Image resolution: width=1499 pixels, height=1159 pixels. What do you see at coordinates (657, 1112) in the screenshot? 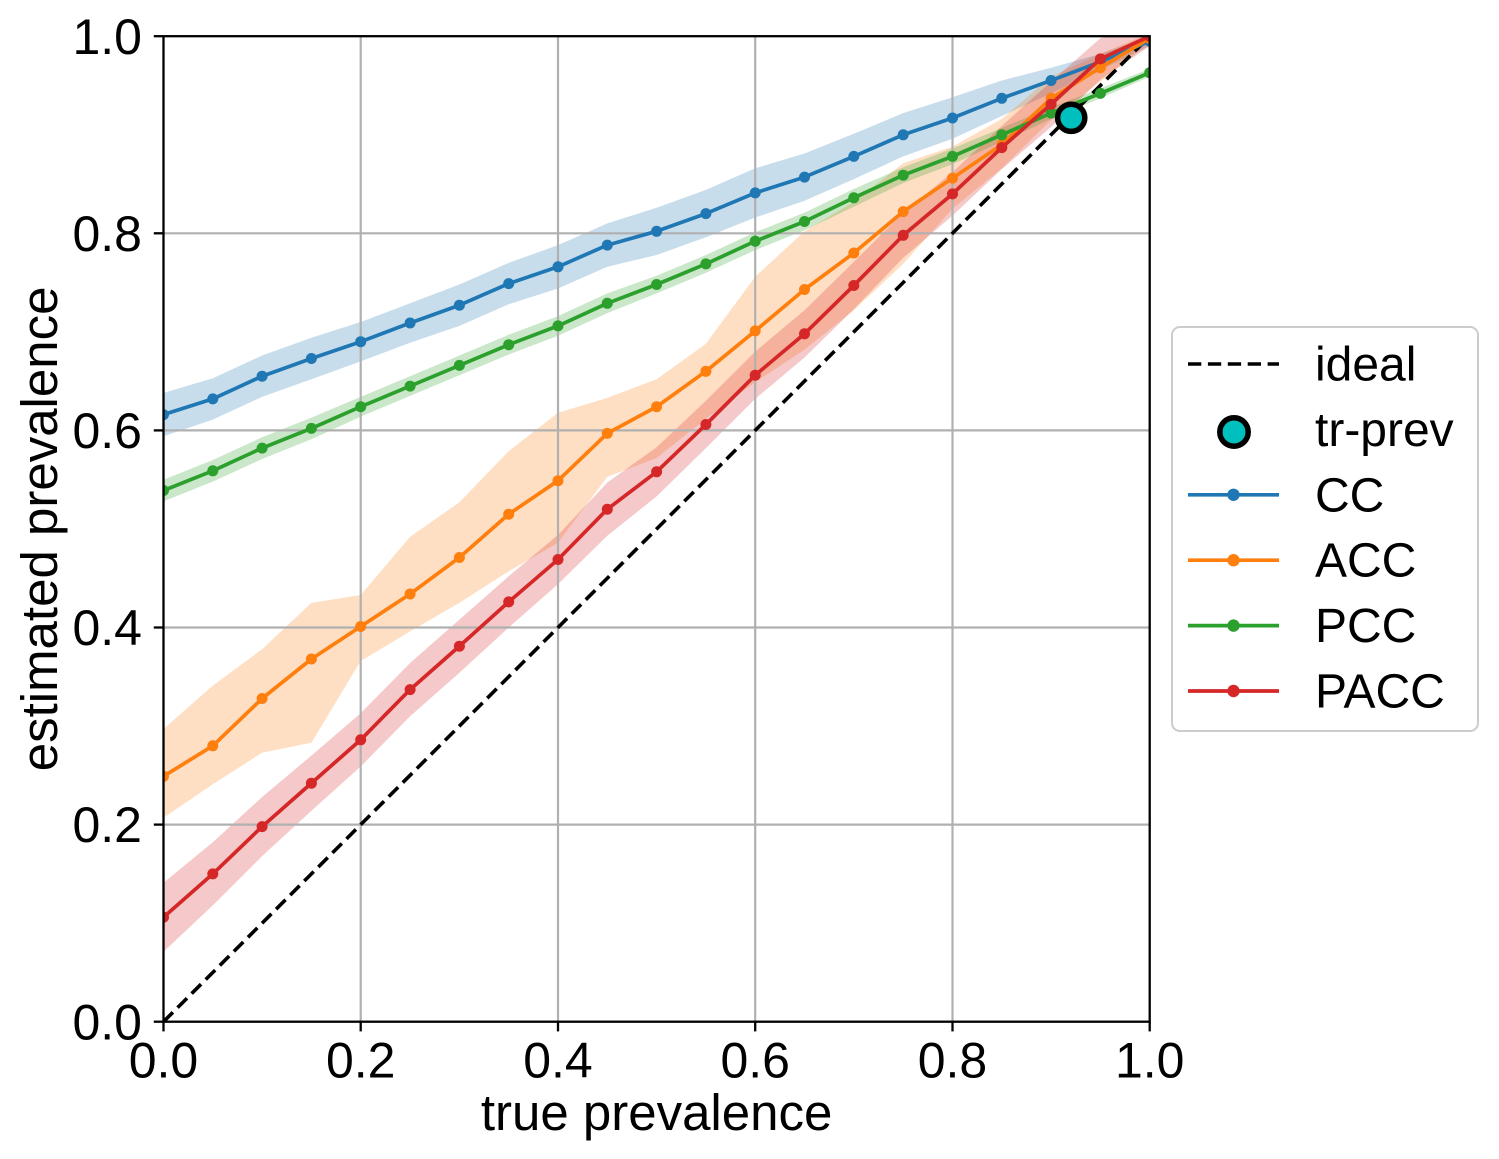
I see `svg-text: true prevalence` at bounding box center [657, 1112].